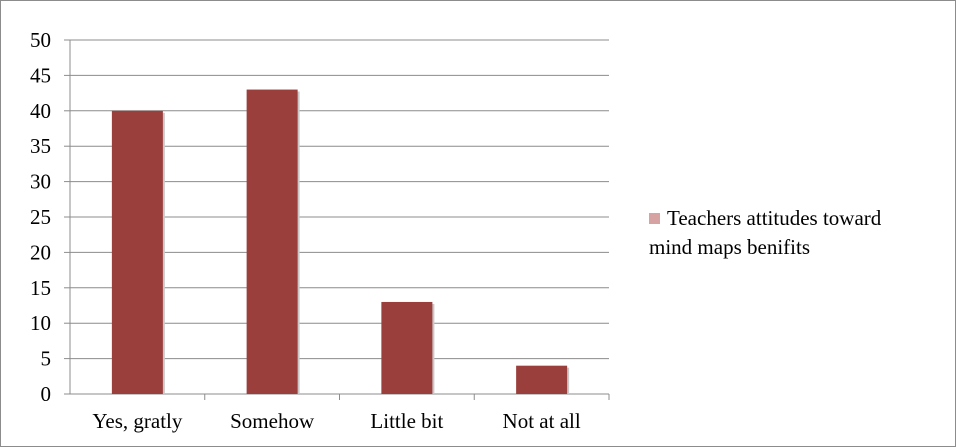 This screenshot has height=447, width=956. What do you see at coordinates (46, 394) in the screenshot?
I see `y-tick-label-0: 0` at bounding box center [46, 394].